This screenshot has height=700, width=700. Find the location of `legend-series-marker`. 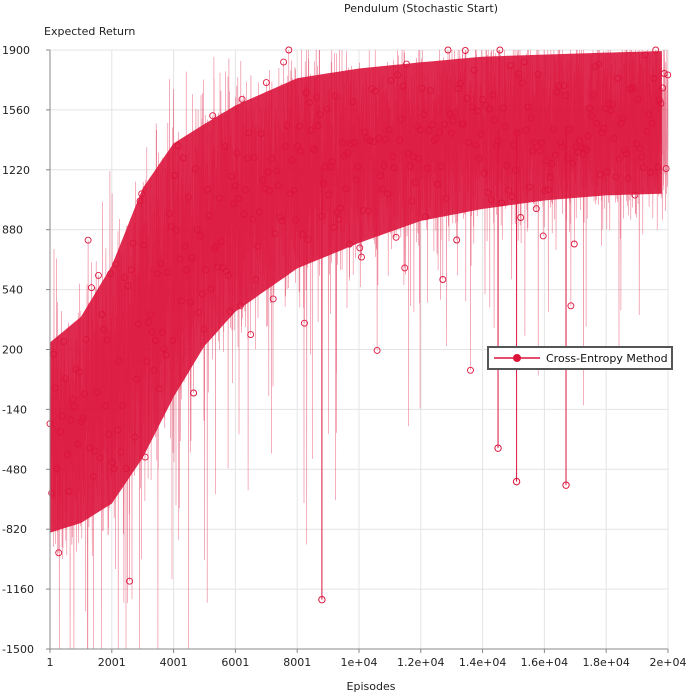

legend-series-marker is located at coordinates (517, 358).